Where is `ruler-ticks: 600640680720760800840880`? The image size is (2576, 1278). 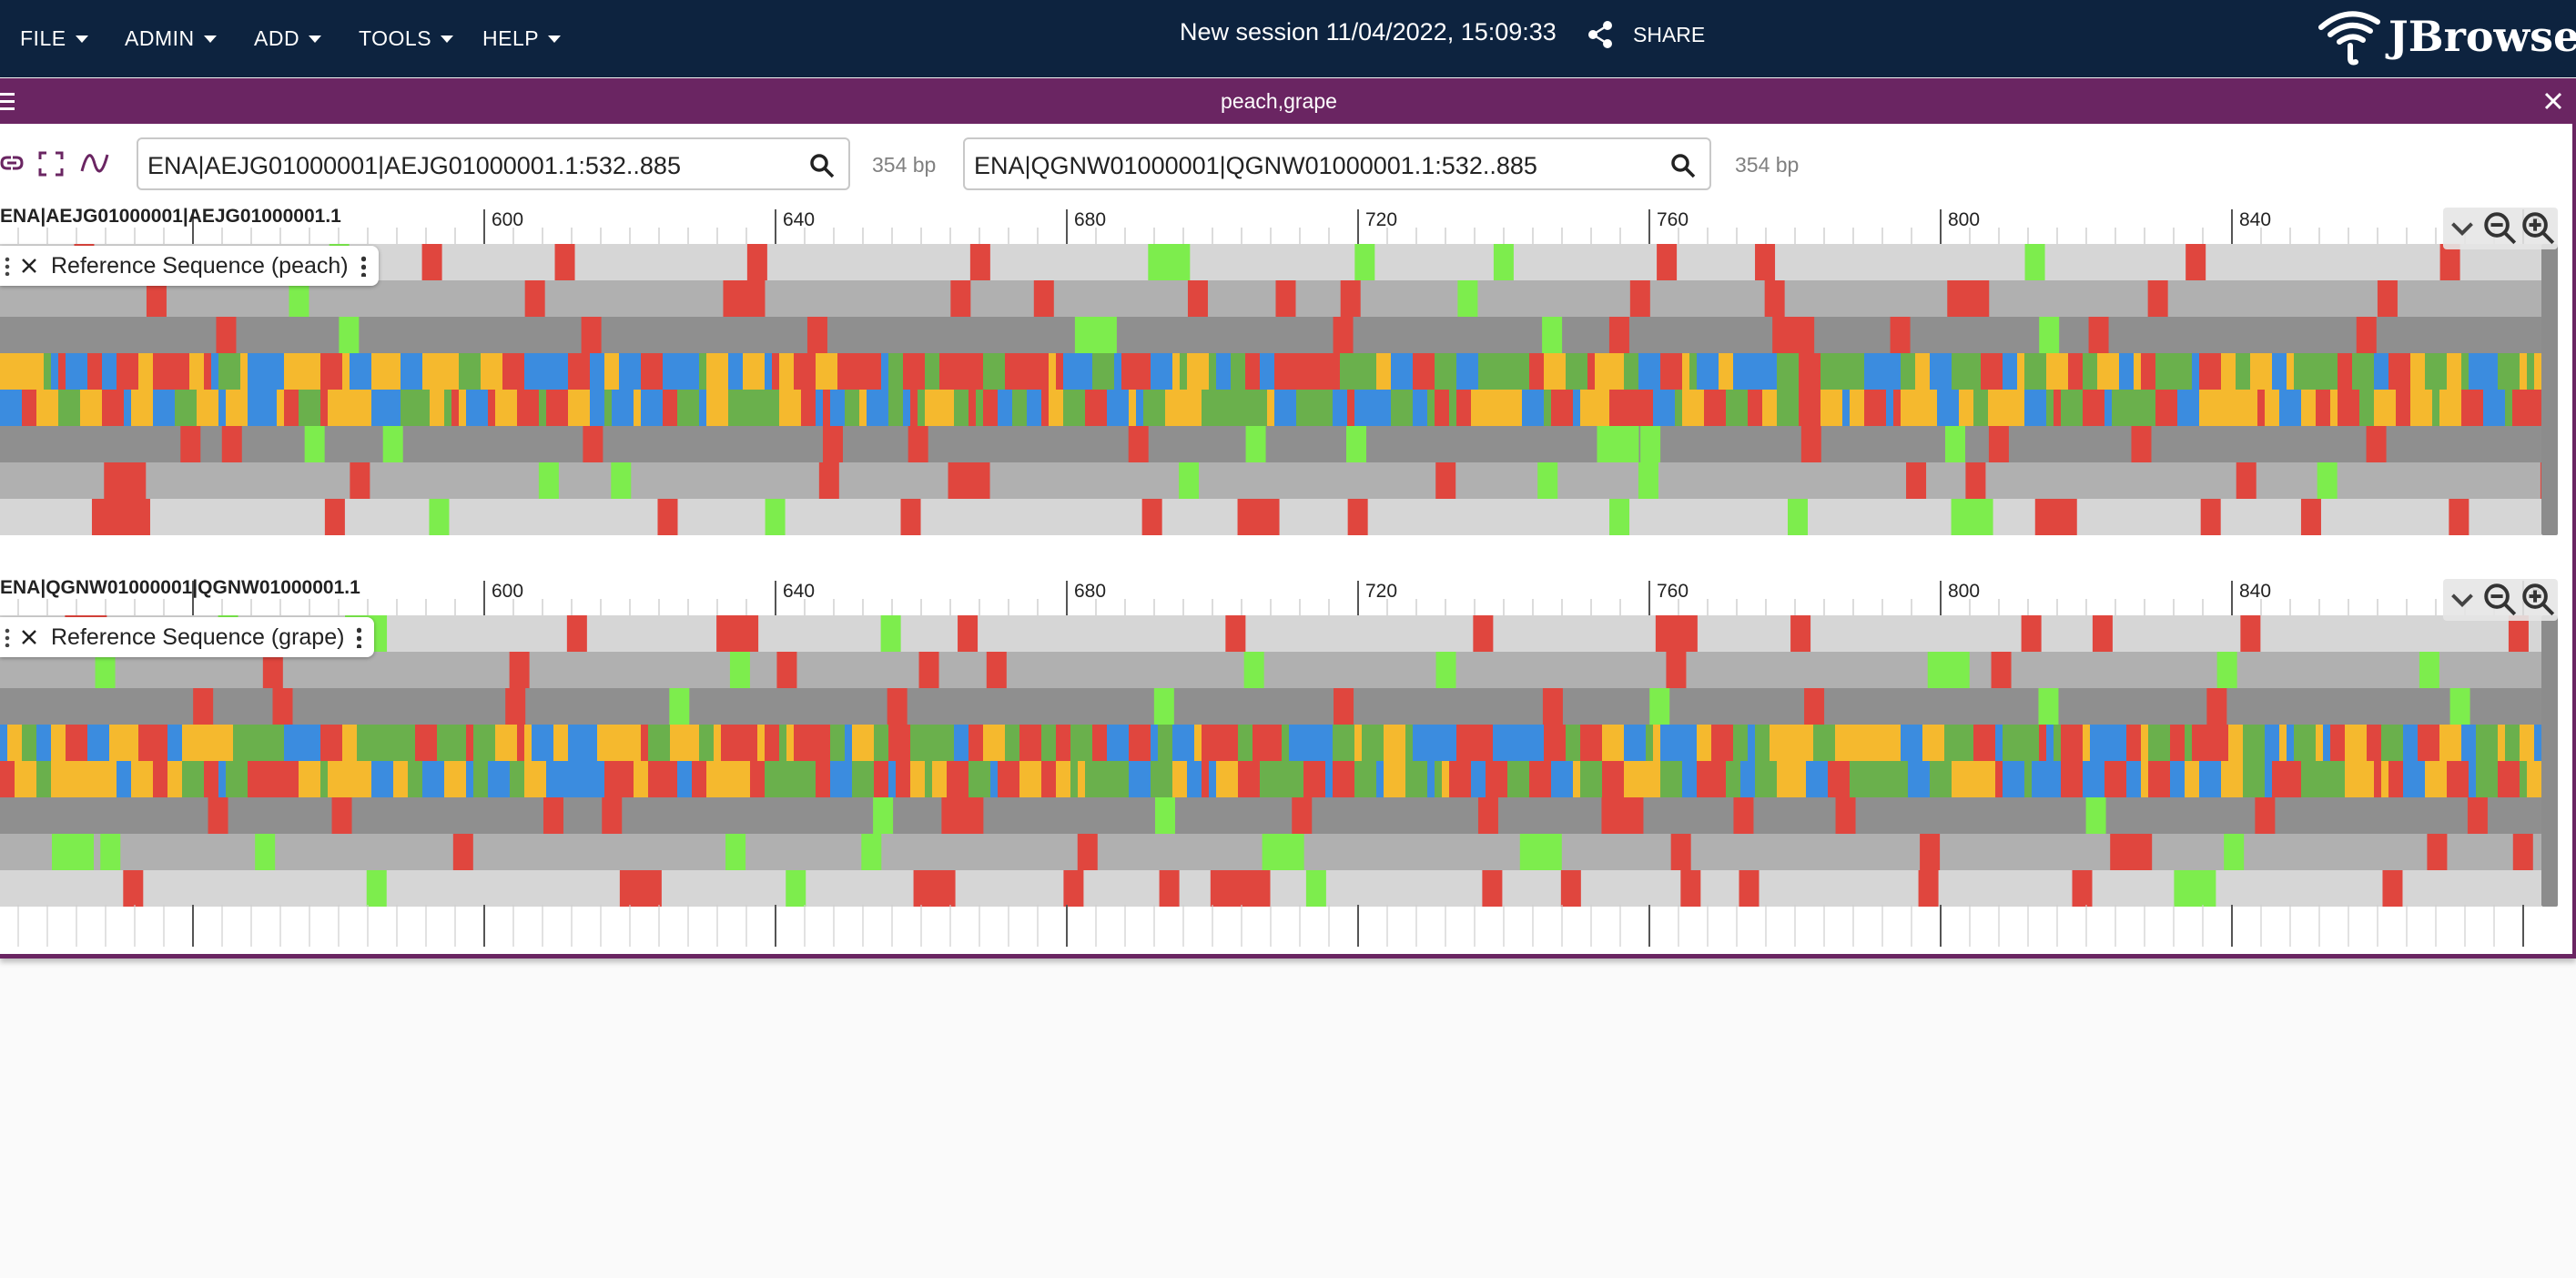
ruler-ticks: 600640680720760800840880 is located at coordinates (1289, 227).